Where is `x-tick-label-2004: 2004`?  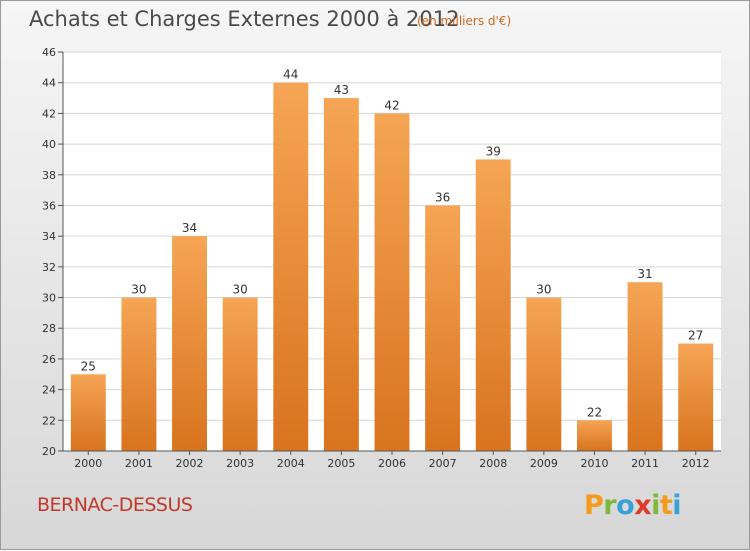 x-tick-label-2004: 2004 is located at coordinates (291, 463).